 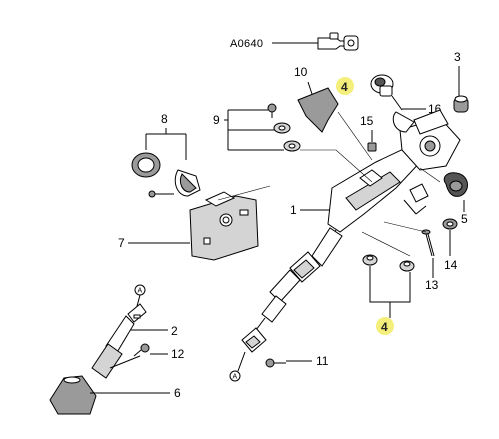 I want to click on ignition-key, so click(x=315, y=41).